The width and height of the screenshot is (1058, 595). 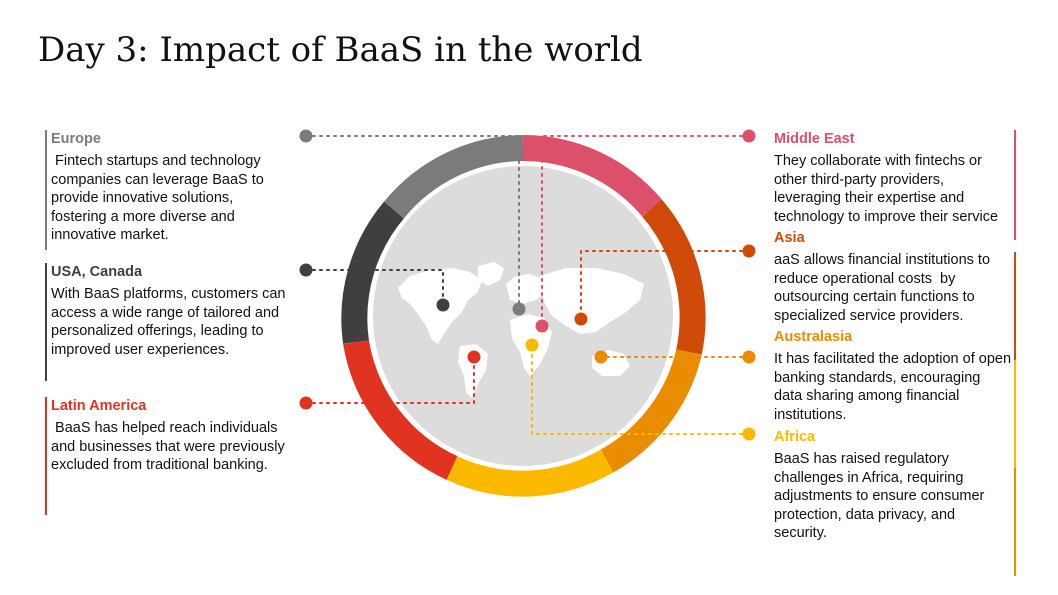 I want to click on region-name-africa: Africa, so click(x=795, y=437).